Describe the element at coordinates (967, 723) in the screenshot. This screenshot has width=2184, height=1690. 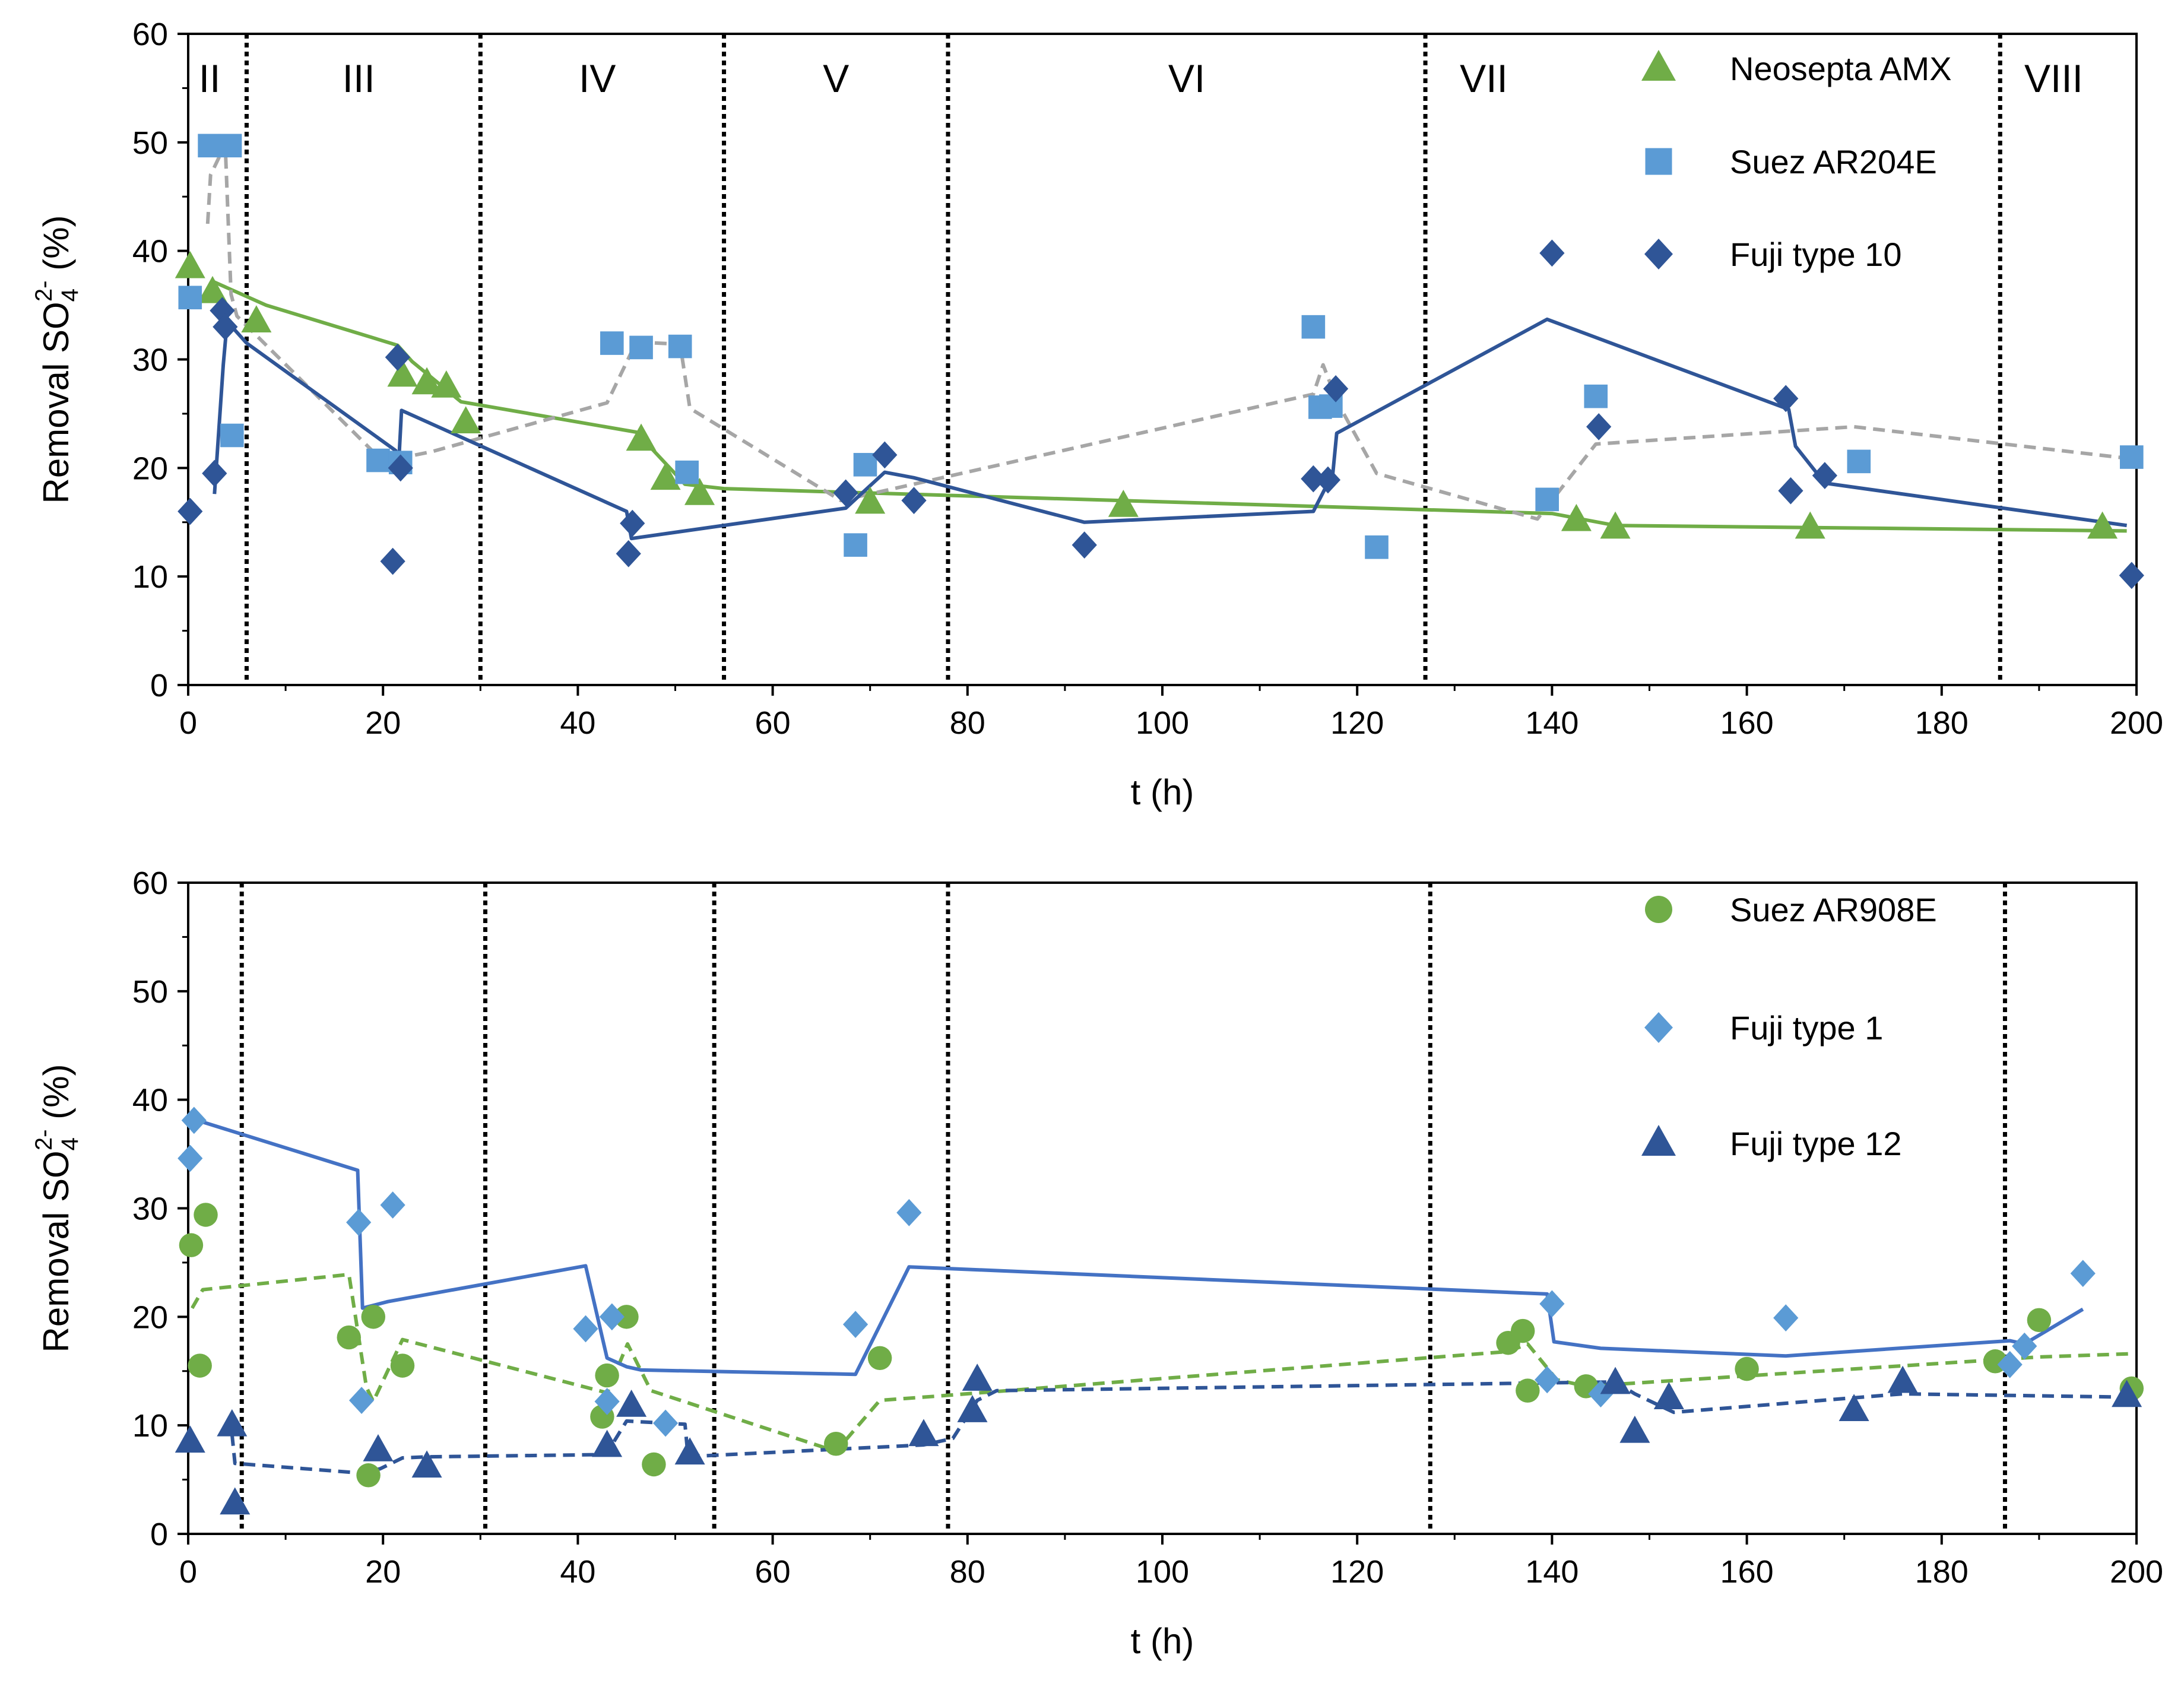
I see `x-tick-label: 80` at that location.